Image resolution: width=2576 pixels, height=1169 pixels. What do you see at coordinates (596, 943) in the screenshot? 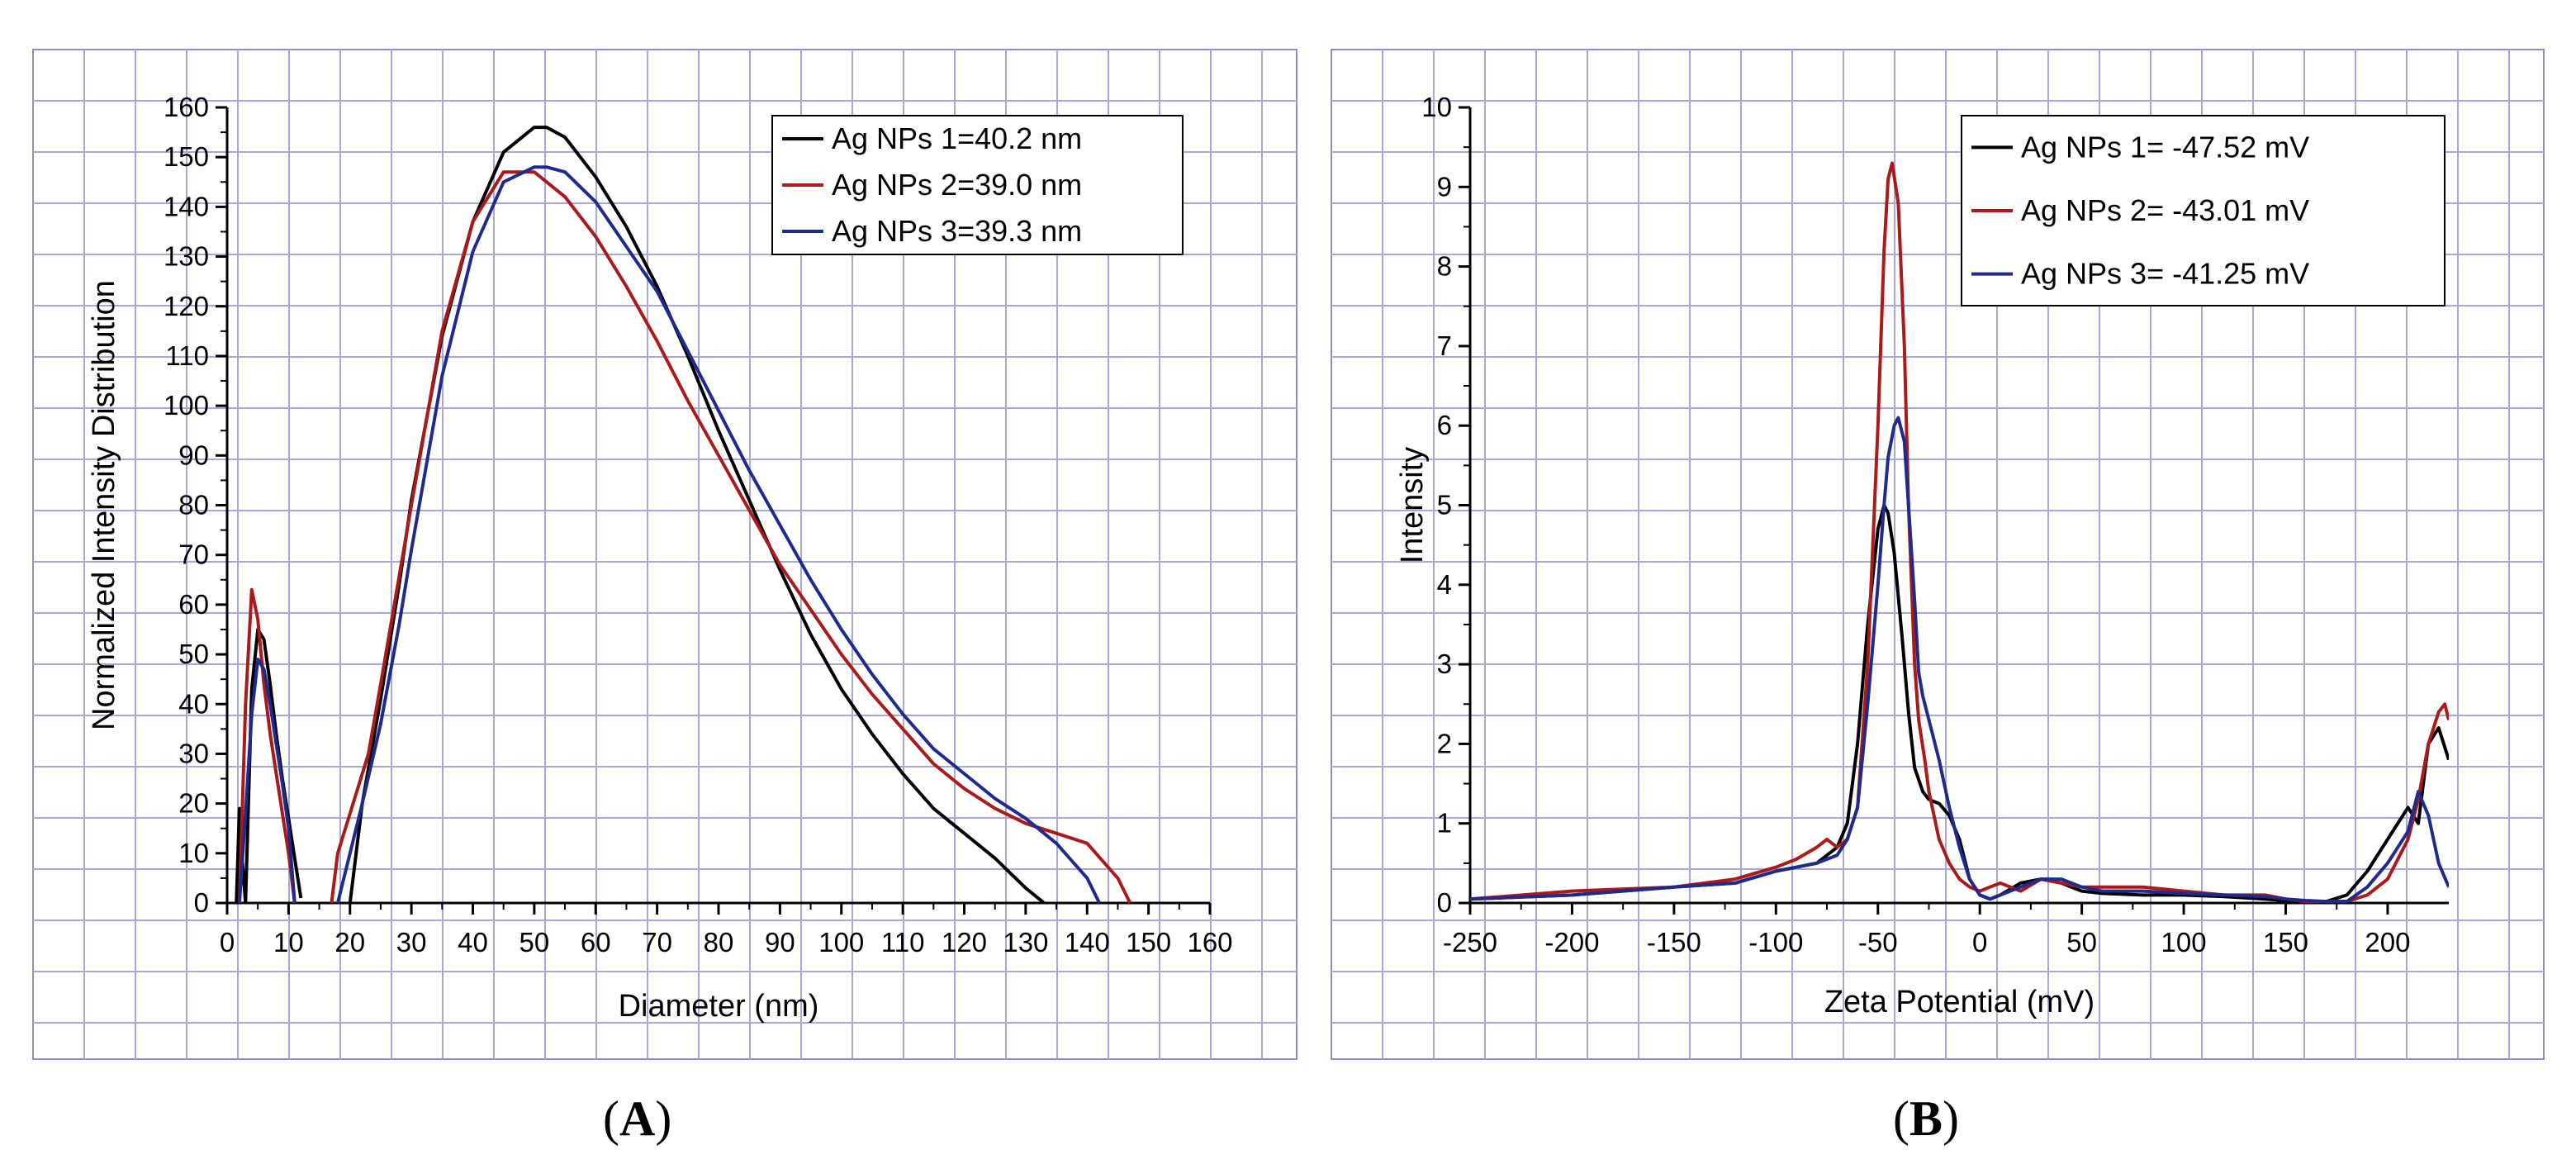
I see `x-tick-label: 60` at bounding box center [596, 943].